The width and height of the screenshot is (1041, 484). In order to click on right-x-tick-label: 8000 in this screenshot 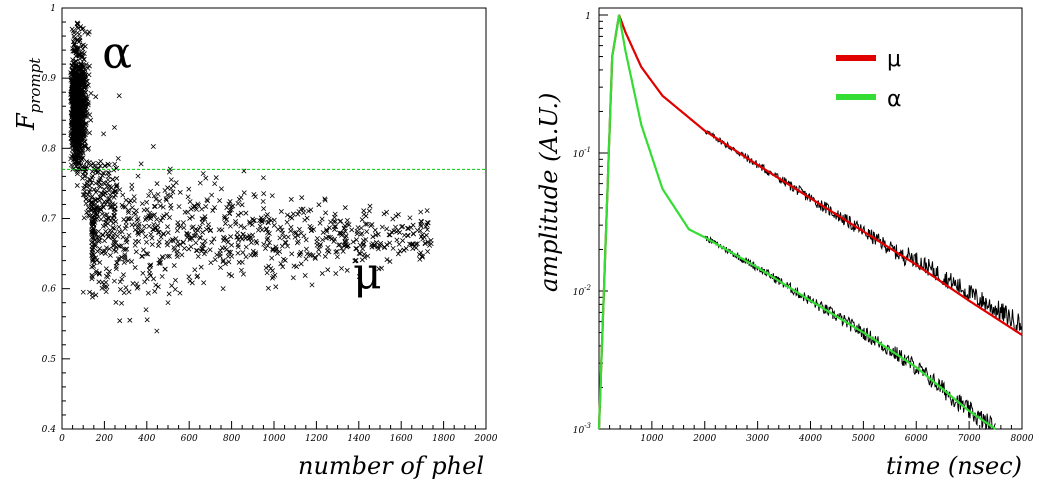, I will do `click(1022, 439)`.